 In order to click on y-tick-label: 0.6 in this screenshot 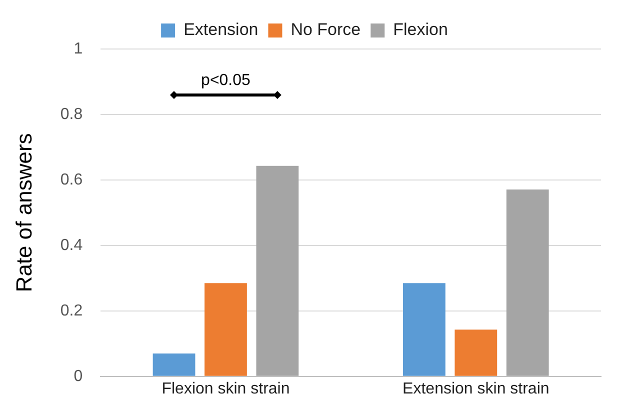, I will do `click(71, 179)`.